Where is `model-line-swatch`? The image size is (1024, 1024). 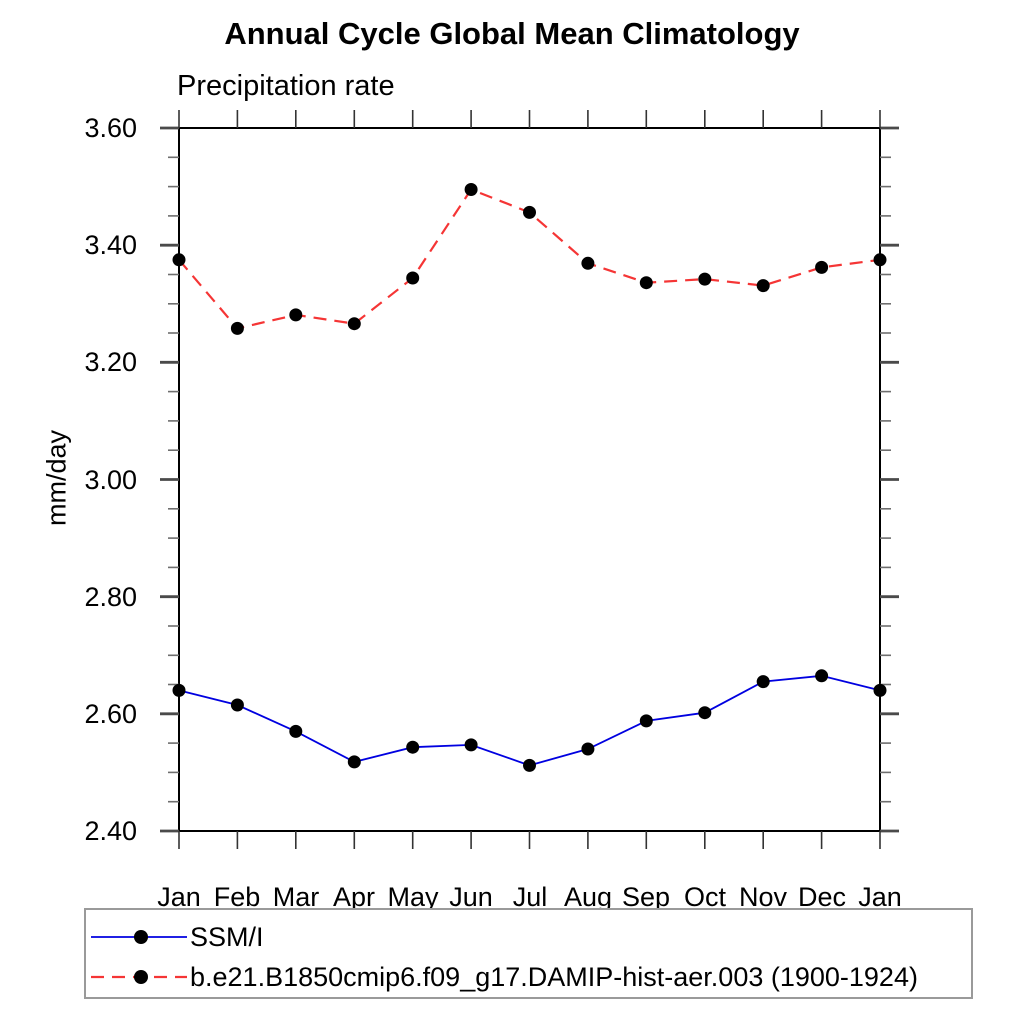 model-line-swatch is located at coordinates (139, 977).